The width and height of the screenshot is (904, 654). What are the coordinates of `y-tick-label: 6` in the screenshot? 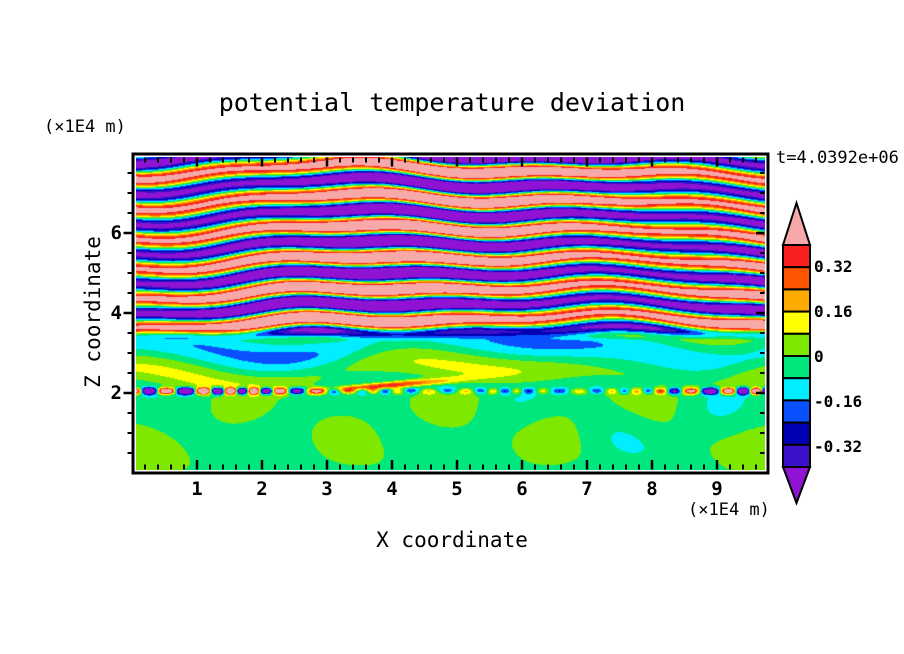 It's located at (116, 233).